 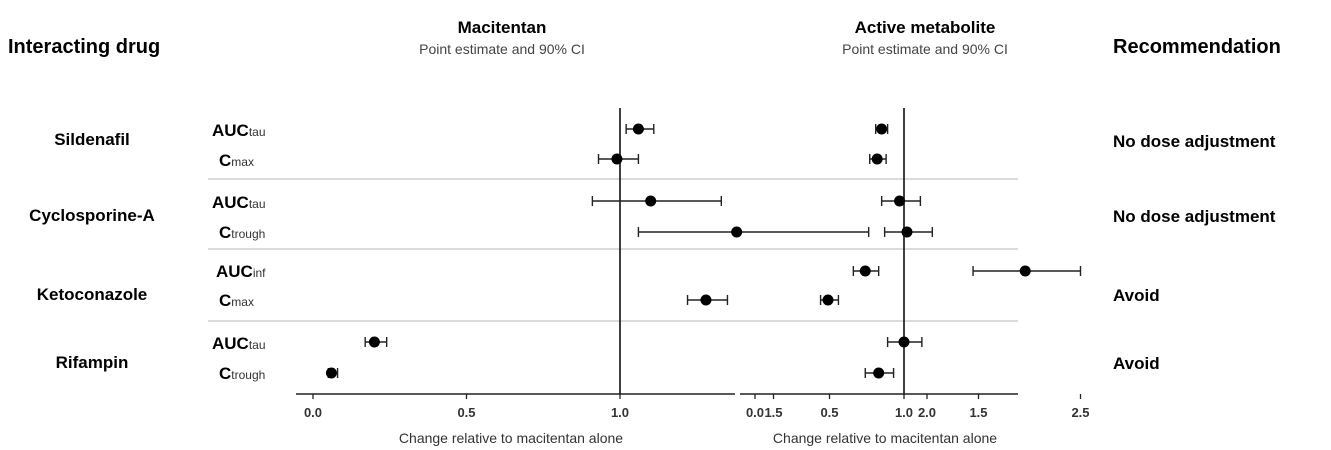 What do you see at coordinates (466, 412) in the screenshot?
I see `macitentan-x-tick-label: 0.5` at bounding box center [466, 412].